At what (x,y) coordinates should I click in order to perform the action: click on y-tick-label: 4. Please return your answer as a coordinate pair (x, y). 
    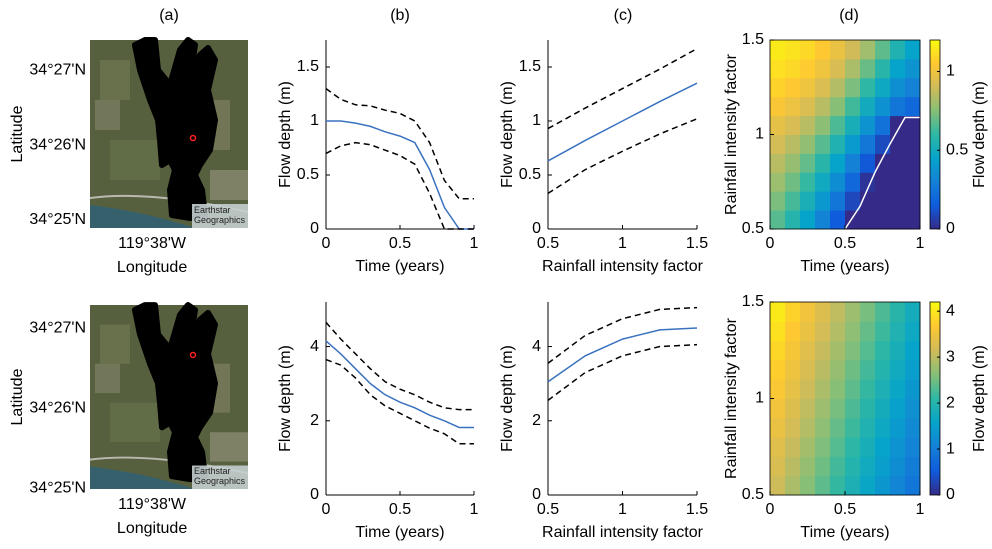
    Looking at the image, I should click on (314, 346).